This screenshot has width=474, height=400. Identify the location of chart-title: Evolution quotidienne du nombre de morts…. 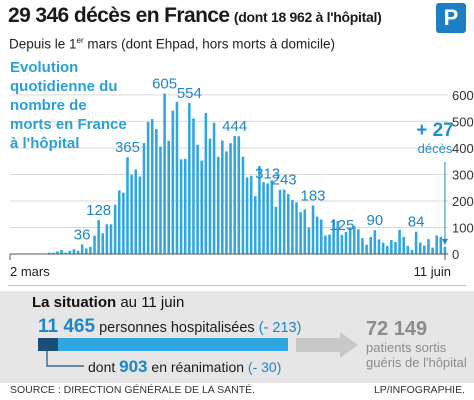
(68, 105).